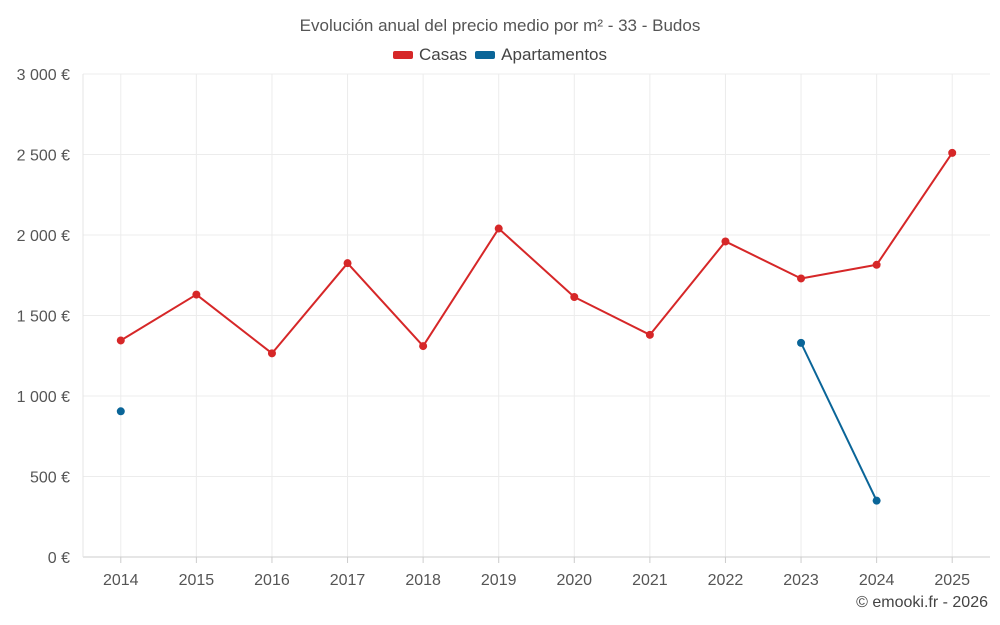 Image resolution: width=1000 pixels, height=625 pixels. I want to click on x-tick-label: 2023, so click(801, 580).